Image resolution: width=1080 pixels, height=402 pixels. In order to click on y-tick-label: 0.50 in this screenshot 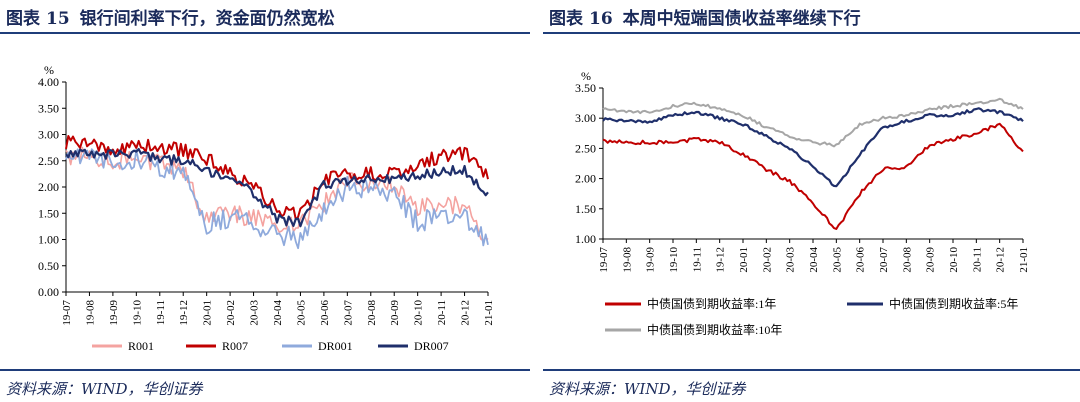, I will do `click(48, 266)`.